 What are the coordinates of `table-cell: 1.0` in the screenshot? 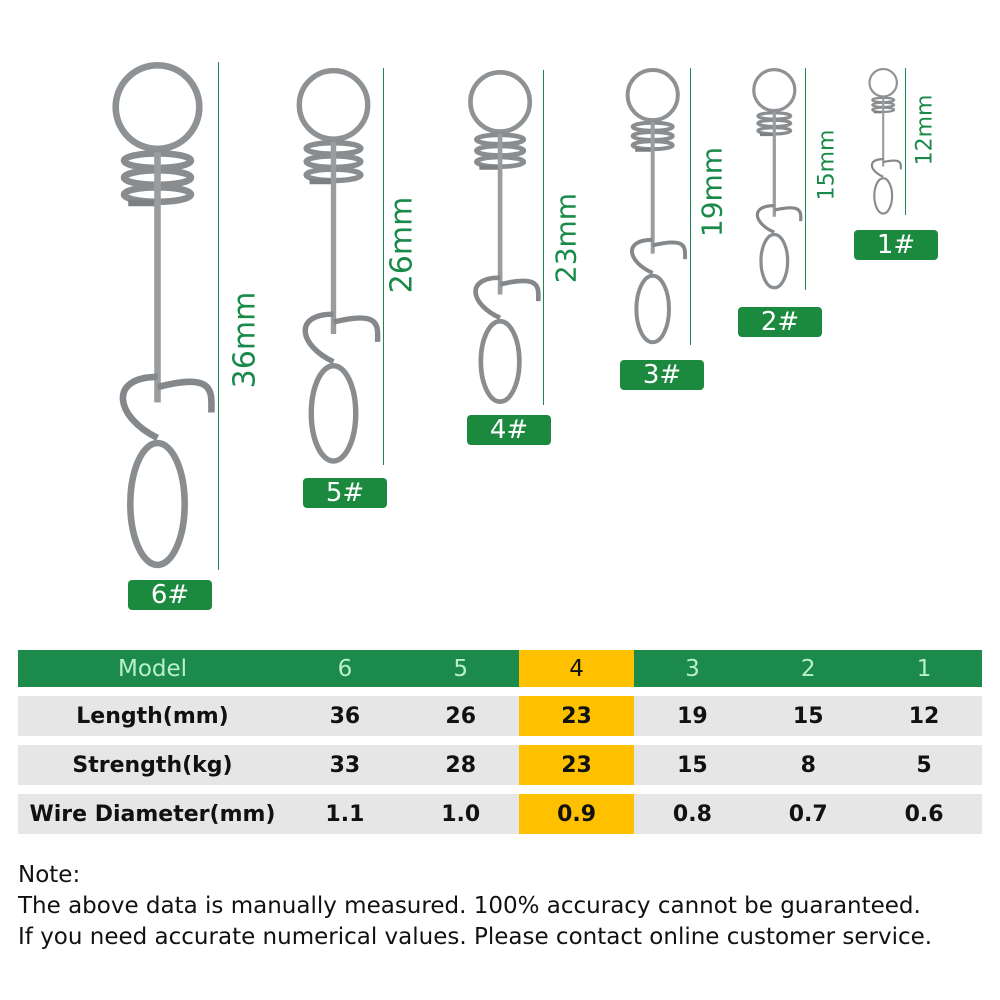 It's located at (460, 814).